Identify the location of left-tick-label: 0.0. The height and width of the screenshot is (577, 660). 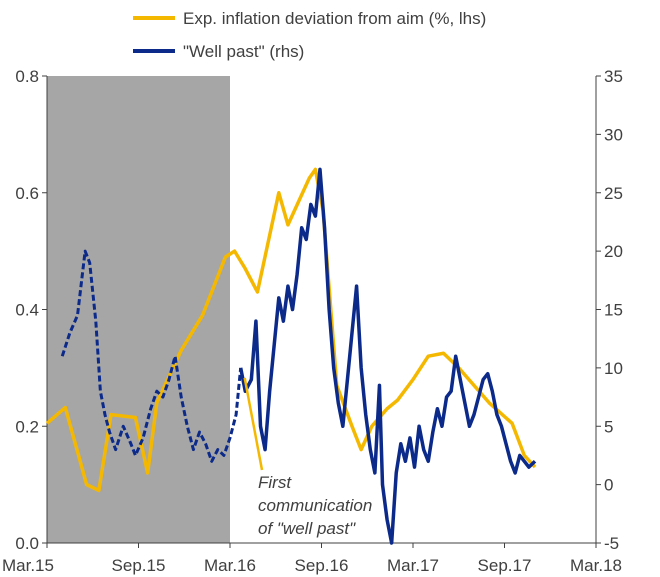
(27, 543).